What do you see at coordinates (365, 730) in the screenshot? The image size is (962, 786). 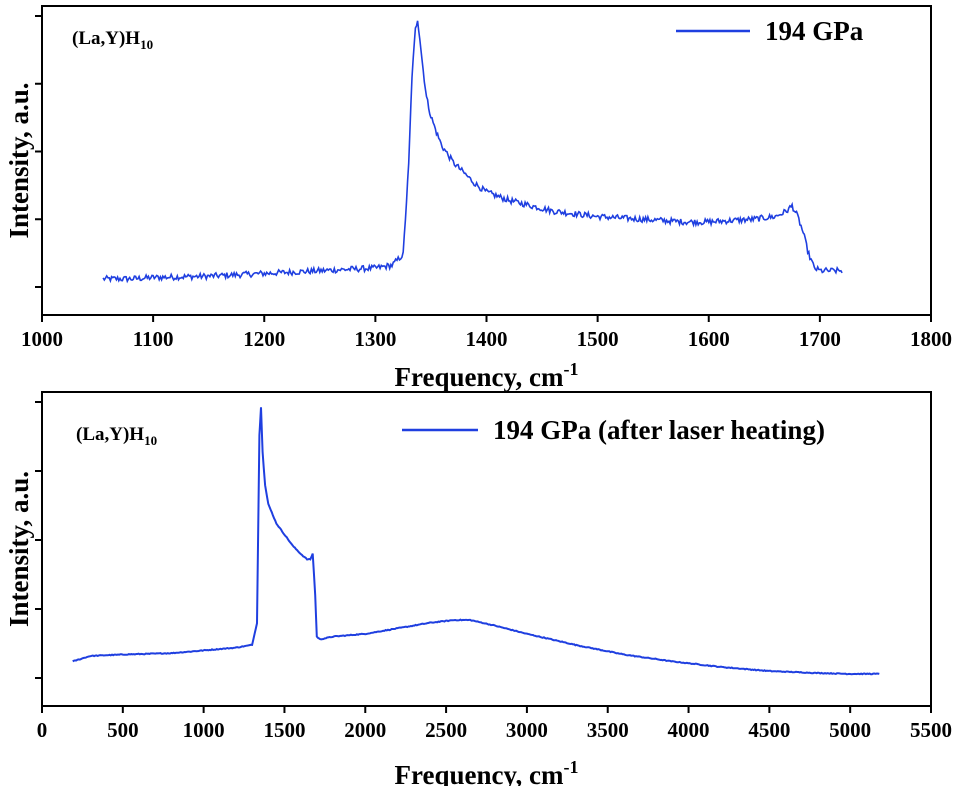 I see `x-tick-label: 2000` at bounding box center [365, 730].